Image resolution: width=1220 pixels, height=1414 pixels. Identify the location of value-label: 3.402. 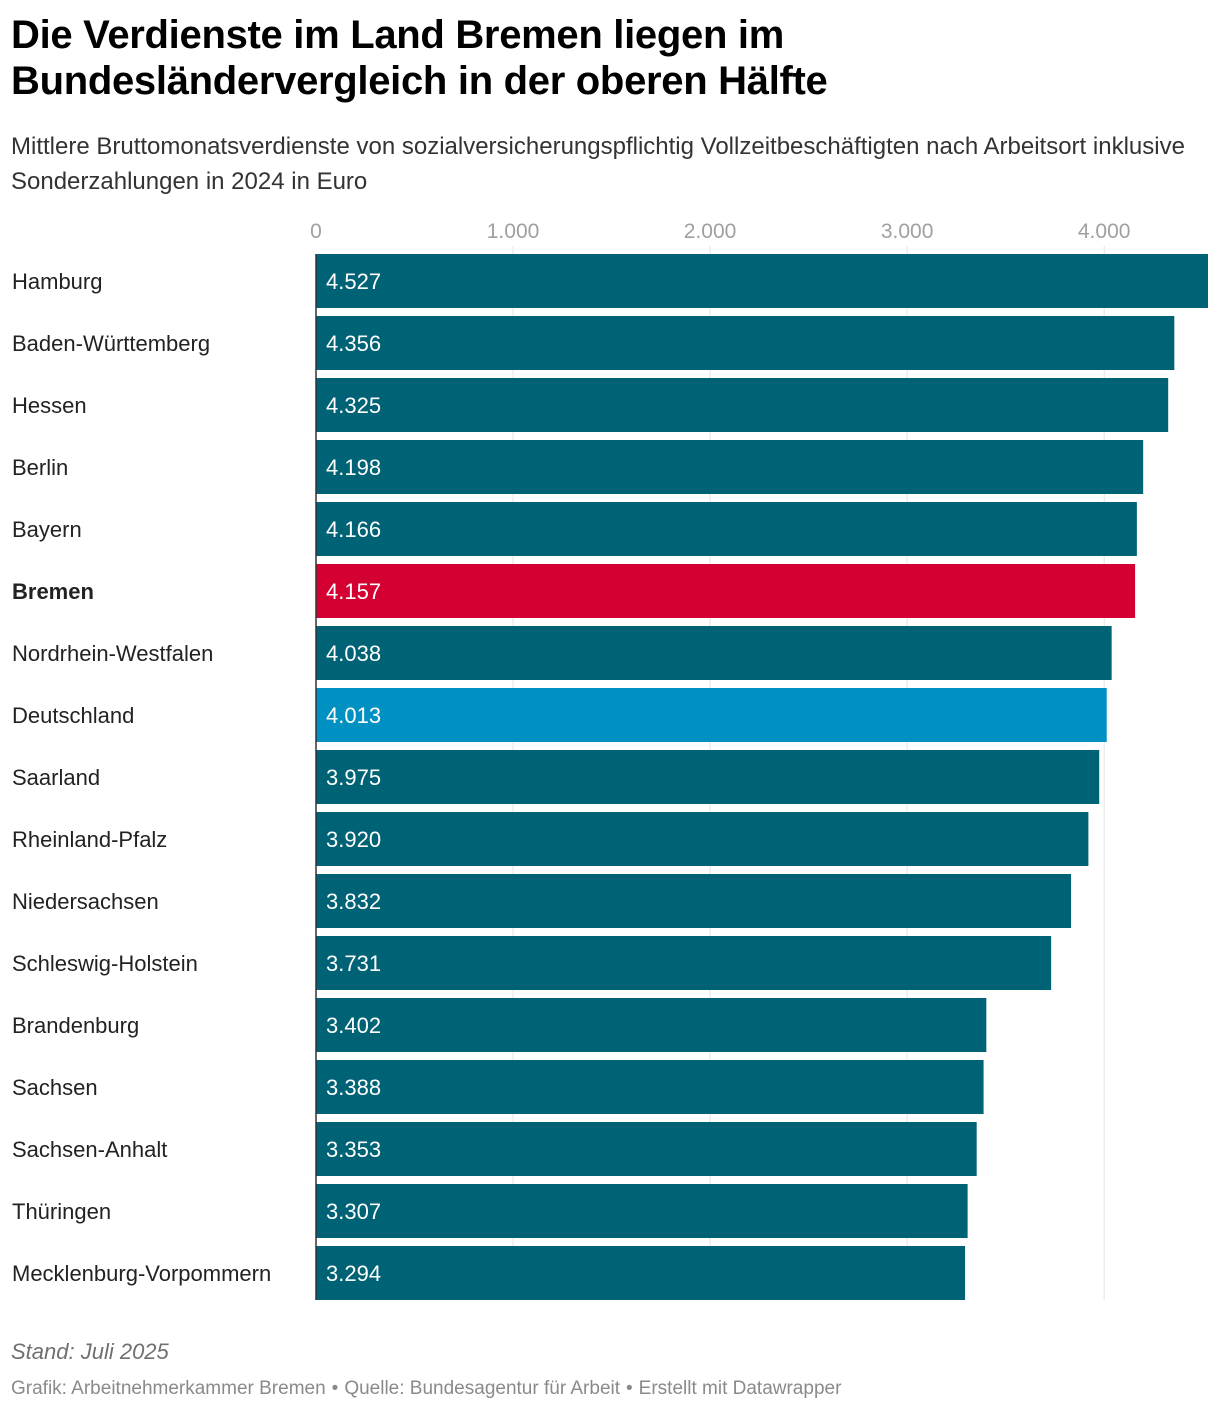
(353, 1025).